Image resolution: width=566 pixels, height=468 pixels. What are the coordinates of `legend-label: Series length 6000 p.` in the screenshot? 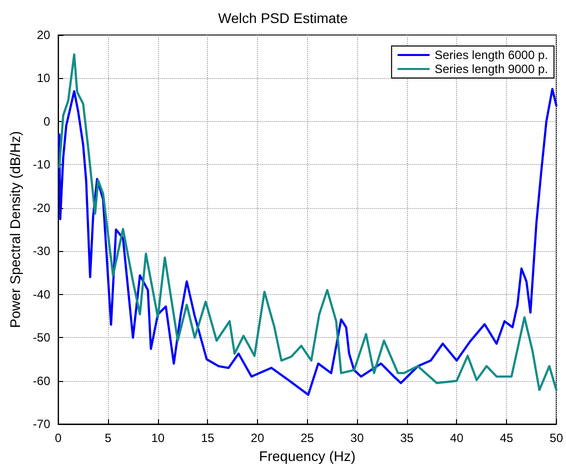 It's located at (491, 55).